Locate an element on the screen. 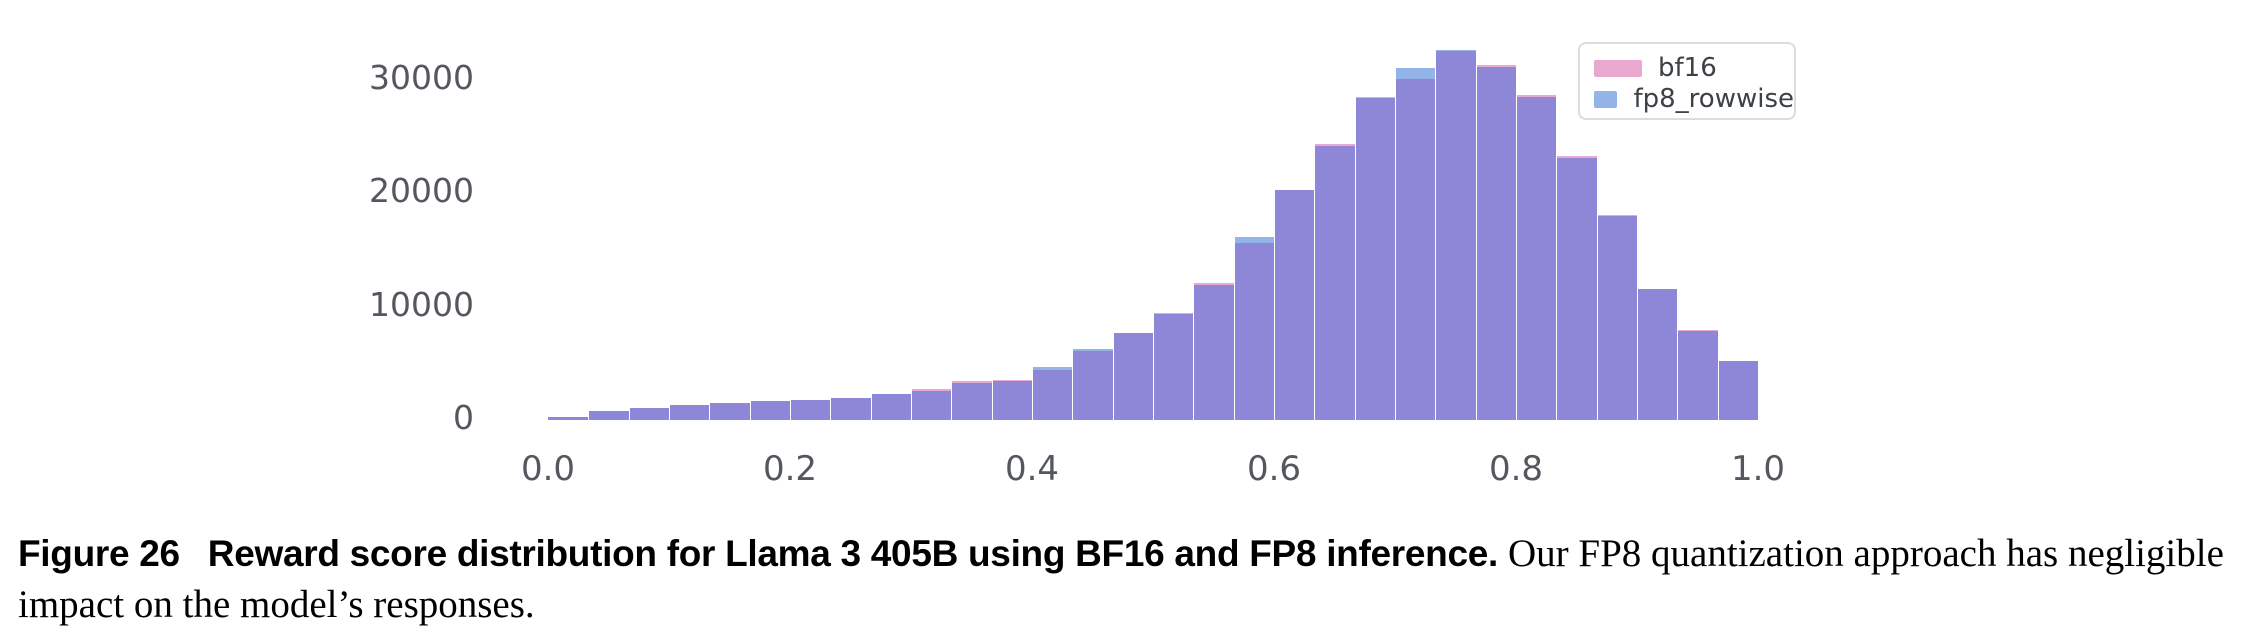 This screenshot has width=2256, height=628. y-tick-label: 30000 is located at coordinates (421, 77).